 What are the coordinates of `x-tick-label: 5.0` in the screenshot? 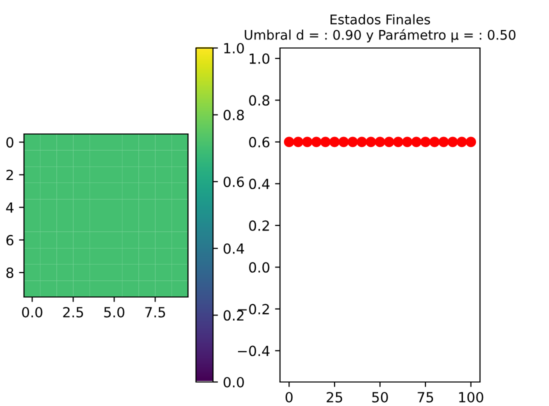 It's located at (114, 312).